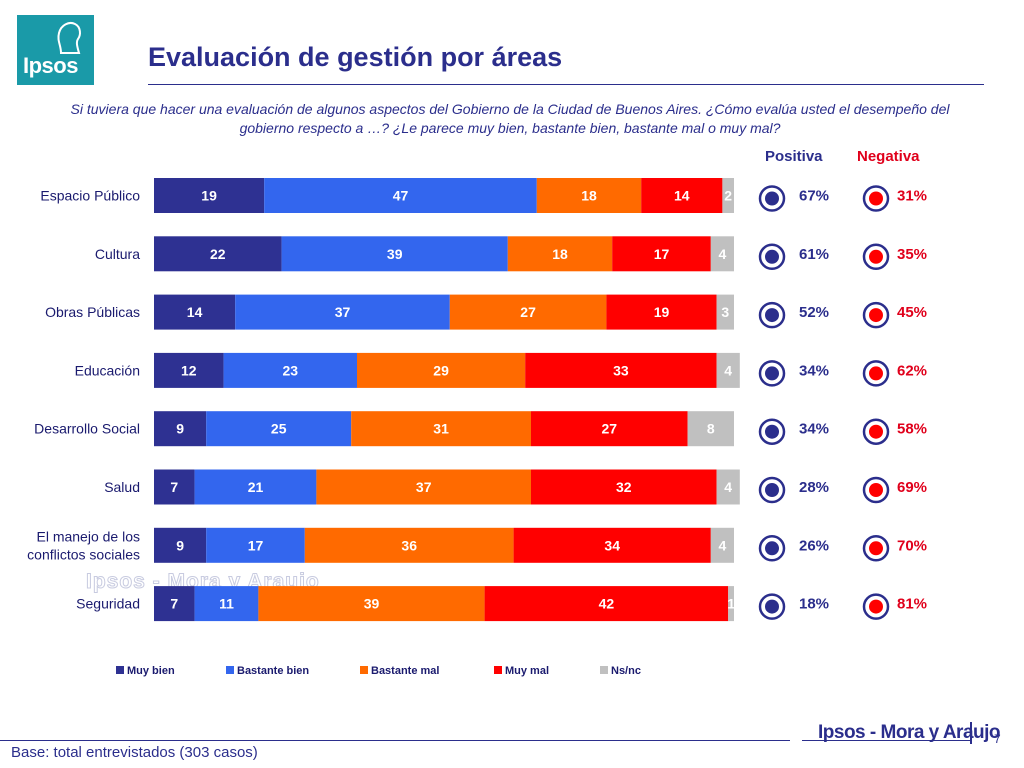 The width and height of the screenshot is (1024, 768). What do you see at coordinates (912, 254) in the screenshot?
I see `negative-value: 35%` at bounding box center [912, 254].